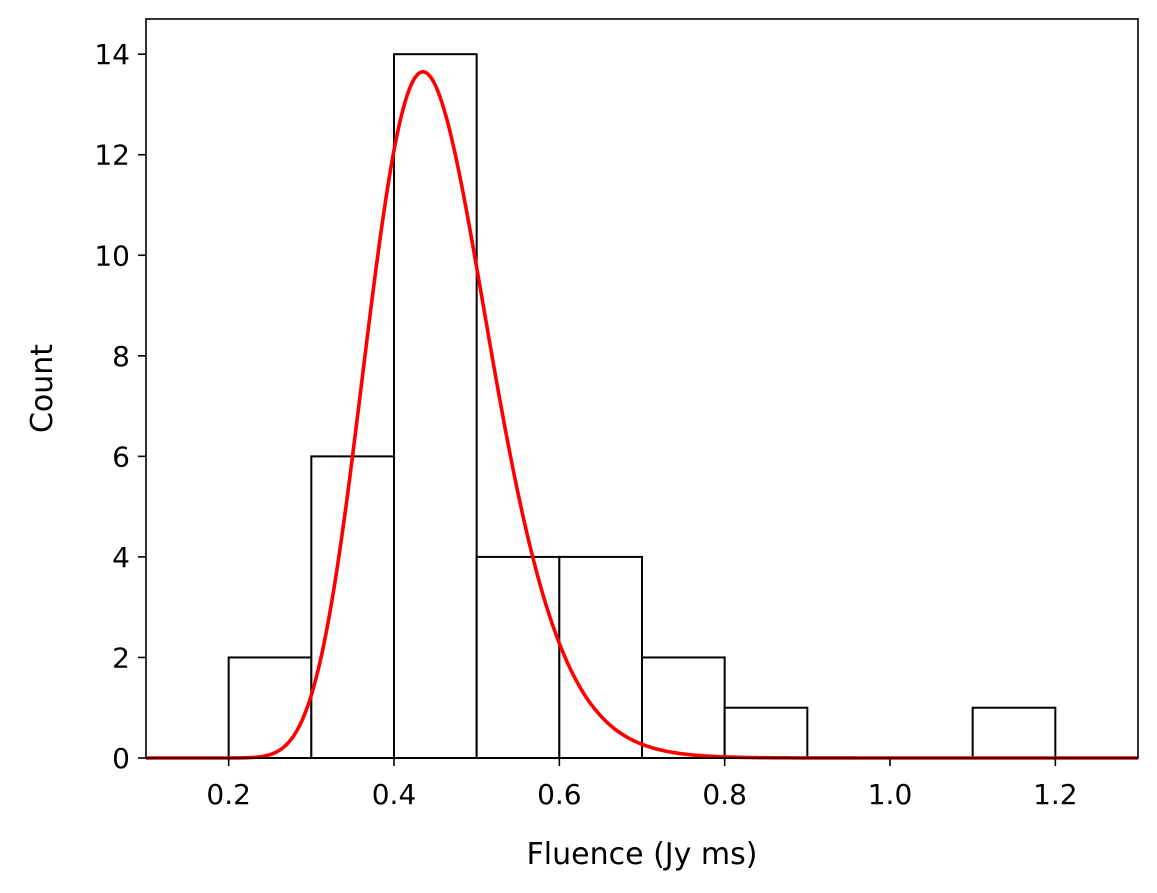 This screenshot has width=1157, height=893. I want to click on x-tick-label: 0.8, so click(724, 794).